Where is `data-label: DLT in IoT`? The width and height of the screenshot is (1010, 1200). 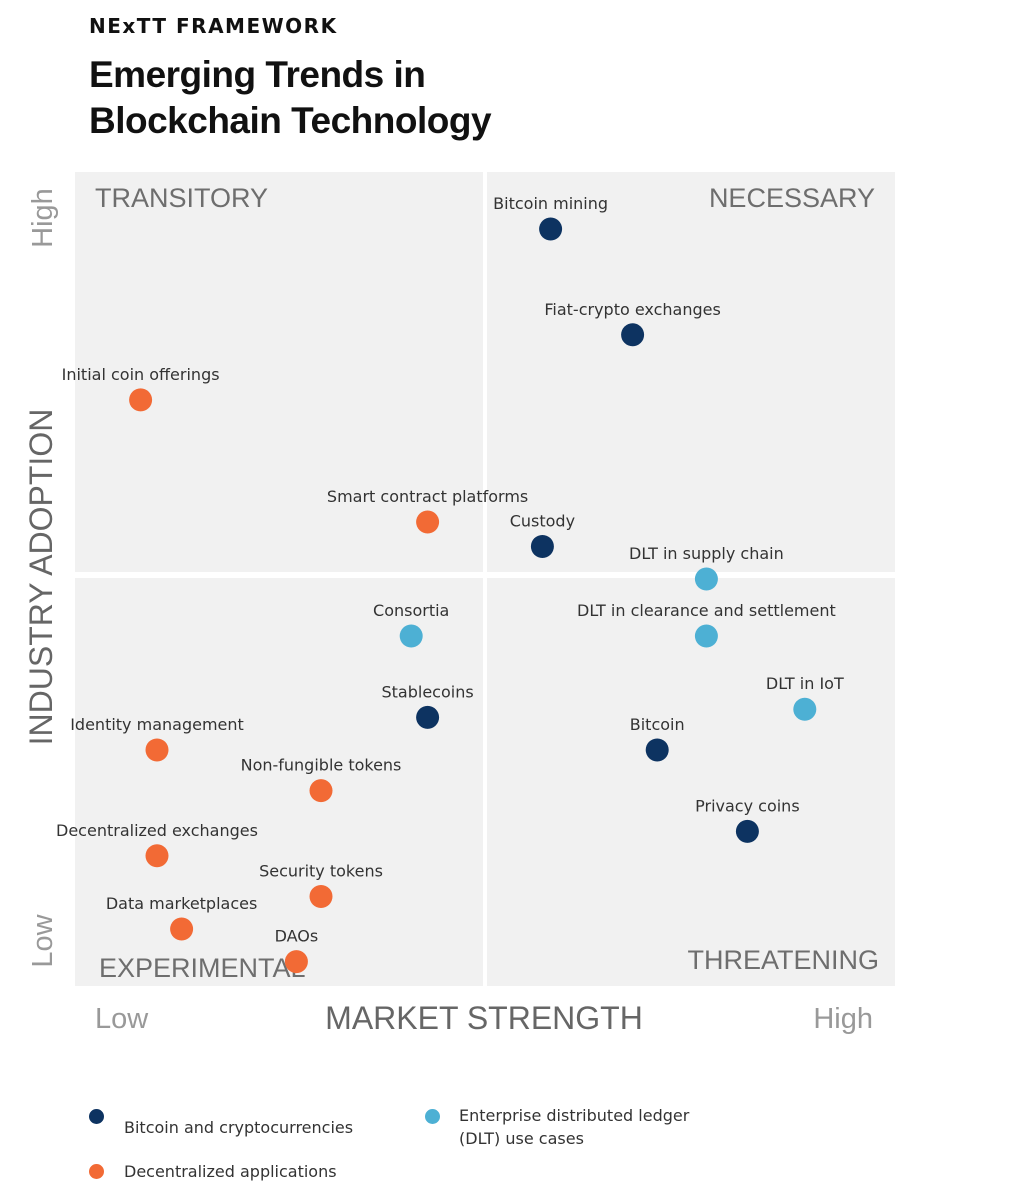 data-label: DLT in IoT is located at coordinates (805, 683).